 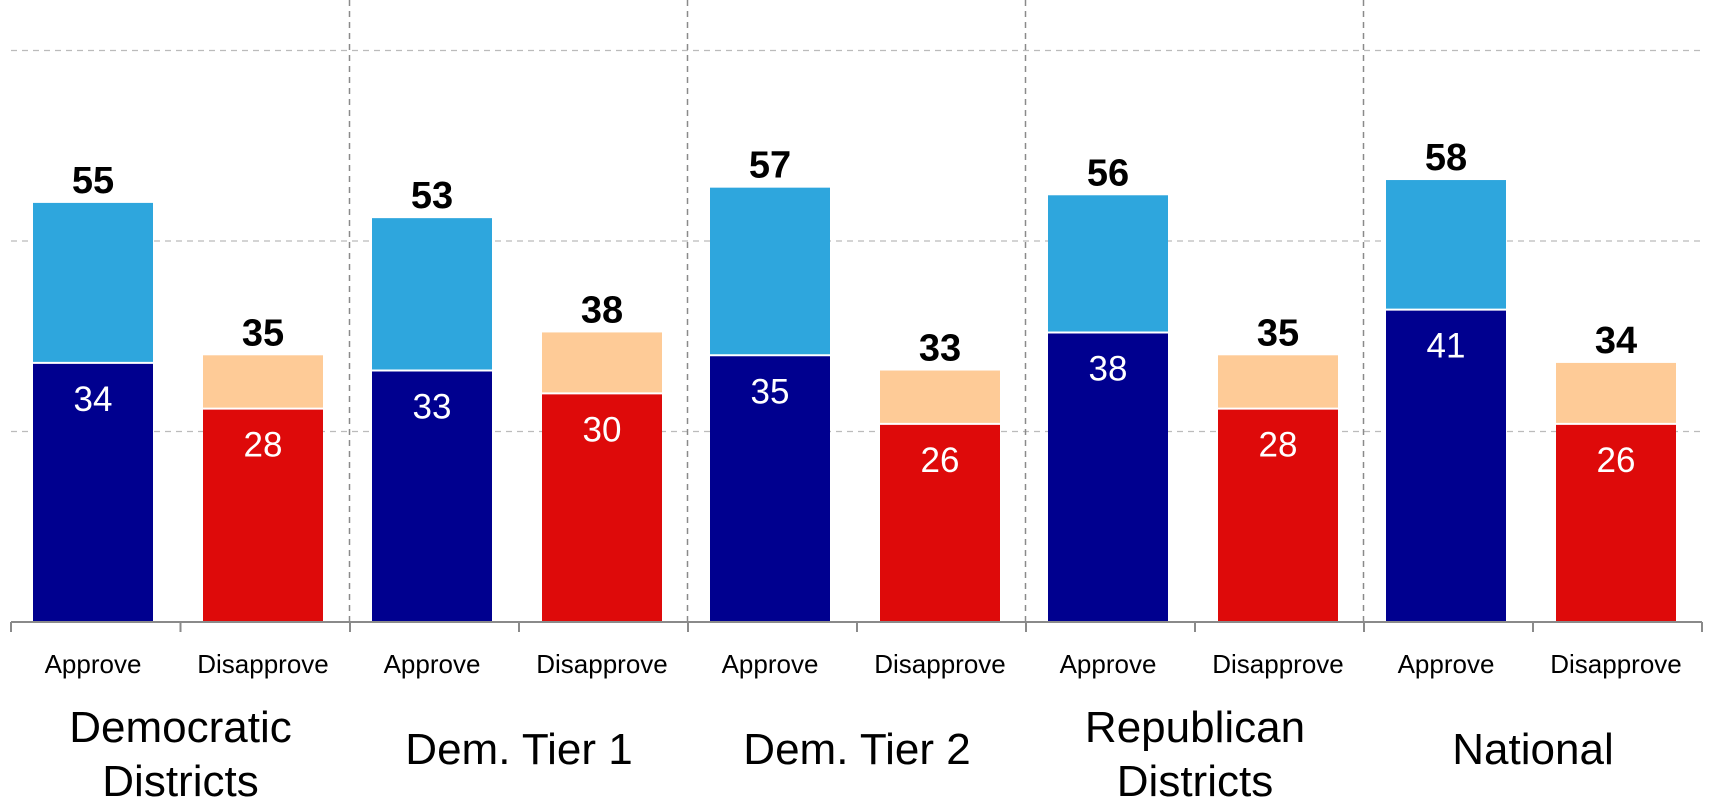 I want to click on approve-total-label: 58, so click(x=1446, y=158).